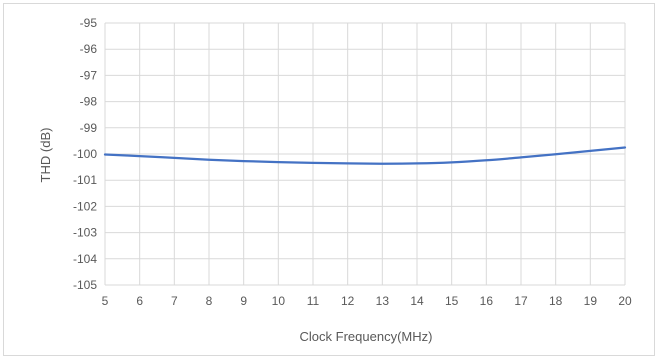 The image size is (659, 360). What do you see at coordinates (487, 301) in the screenshot?
I see `x-tick-label: 16` at bounding box center [487, 301].